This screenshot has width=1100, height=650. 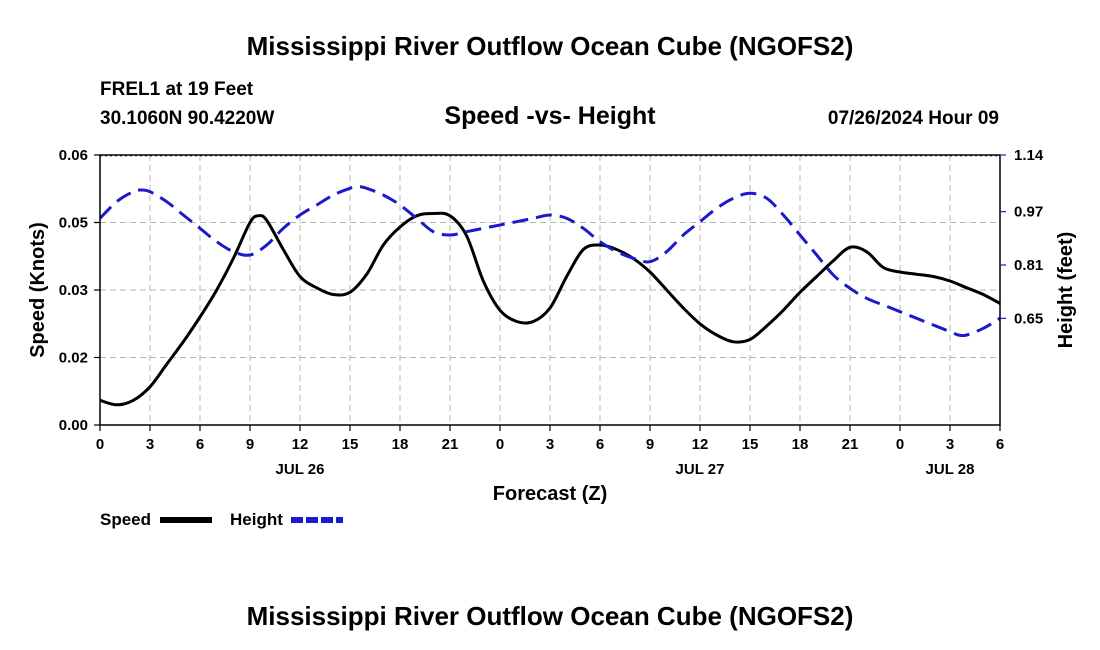 What do you see at coordinates (177, 89) in the screenshot?
I see `station-label: FREL1 at 19 Feet` at bounding box center [177, 89].